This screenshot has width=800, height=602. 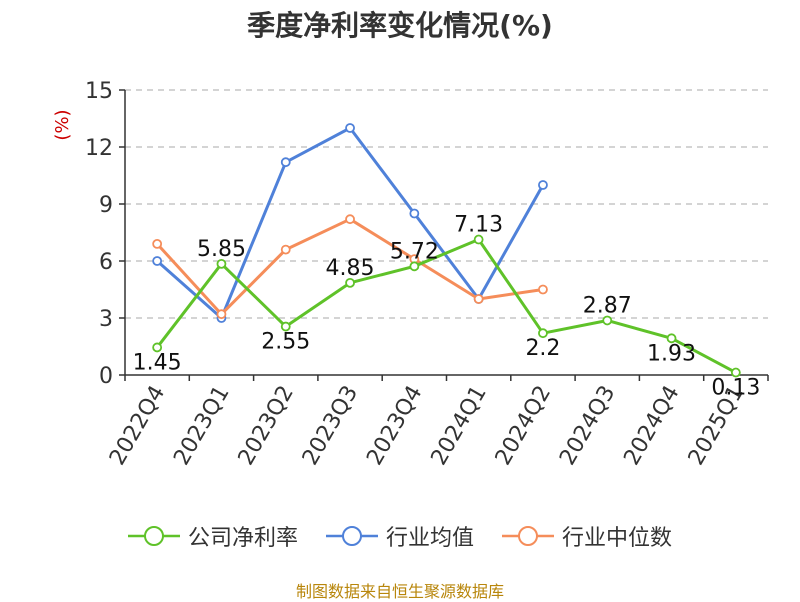 I want to click on data-label: 1.45, so click(x=157, y=362).